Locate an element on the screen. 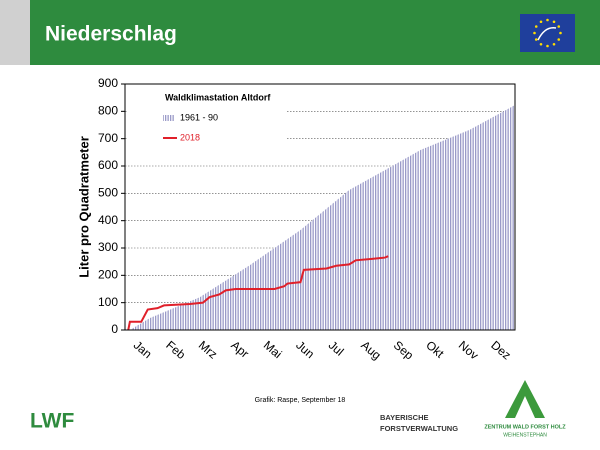 This screenshot has height=450, width=600. x-tick-label: Jul is located at coordinates (336, 348).